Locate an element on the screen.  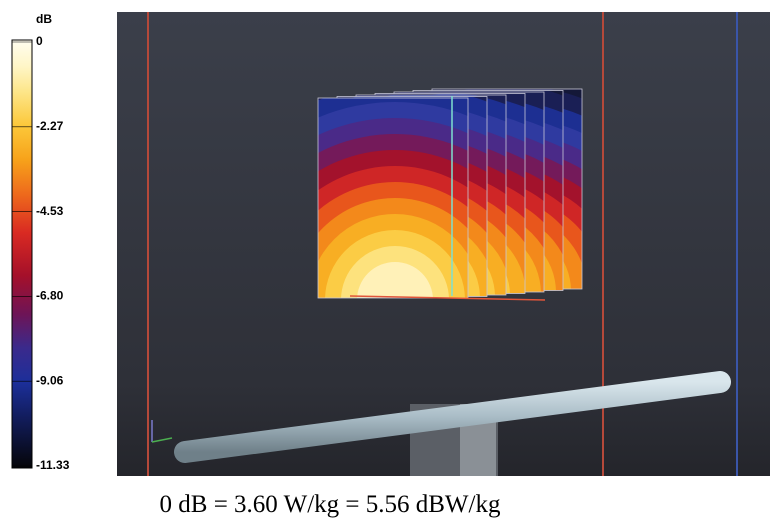
slice-bands is located at coordinates (393, 198).